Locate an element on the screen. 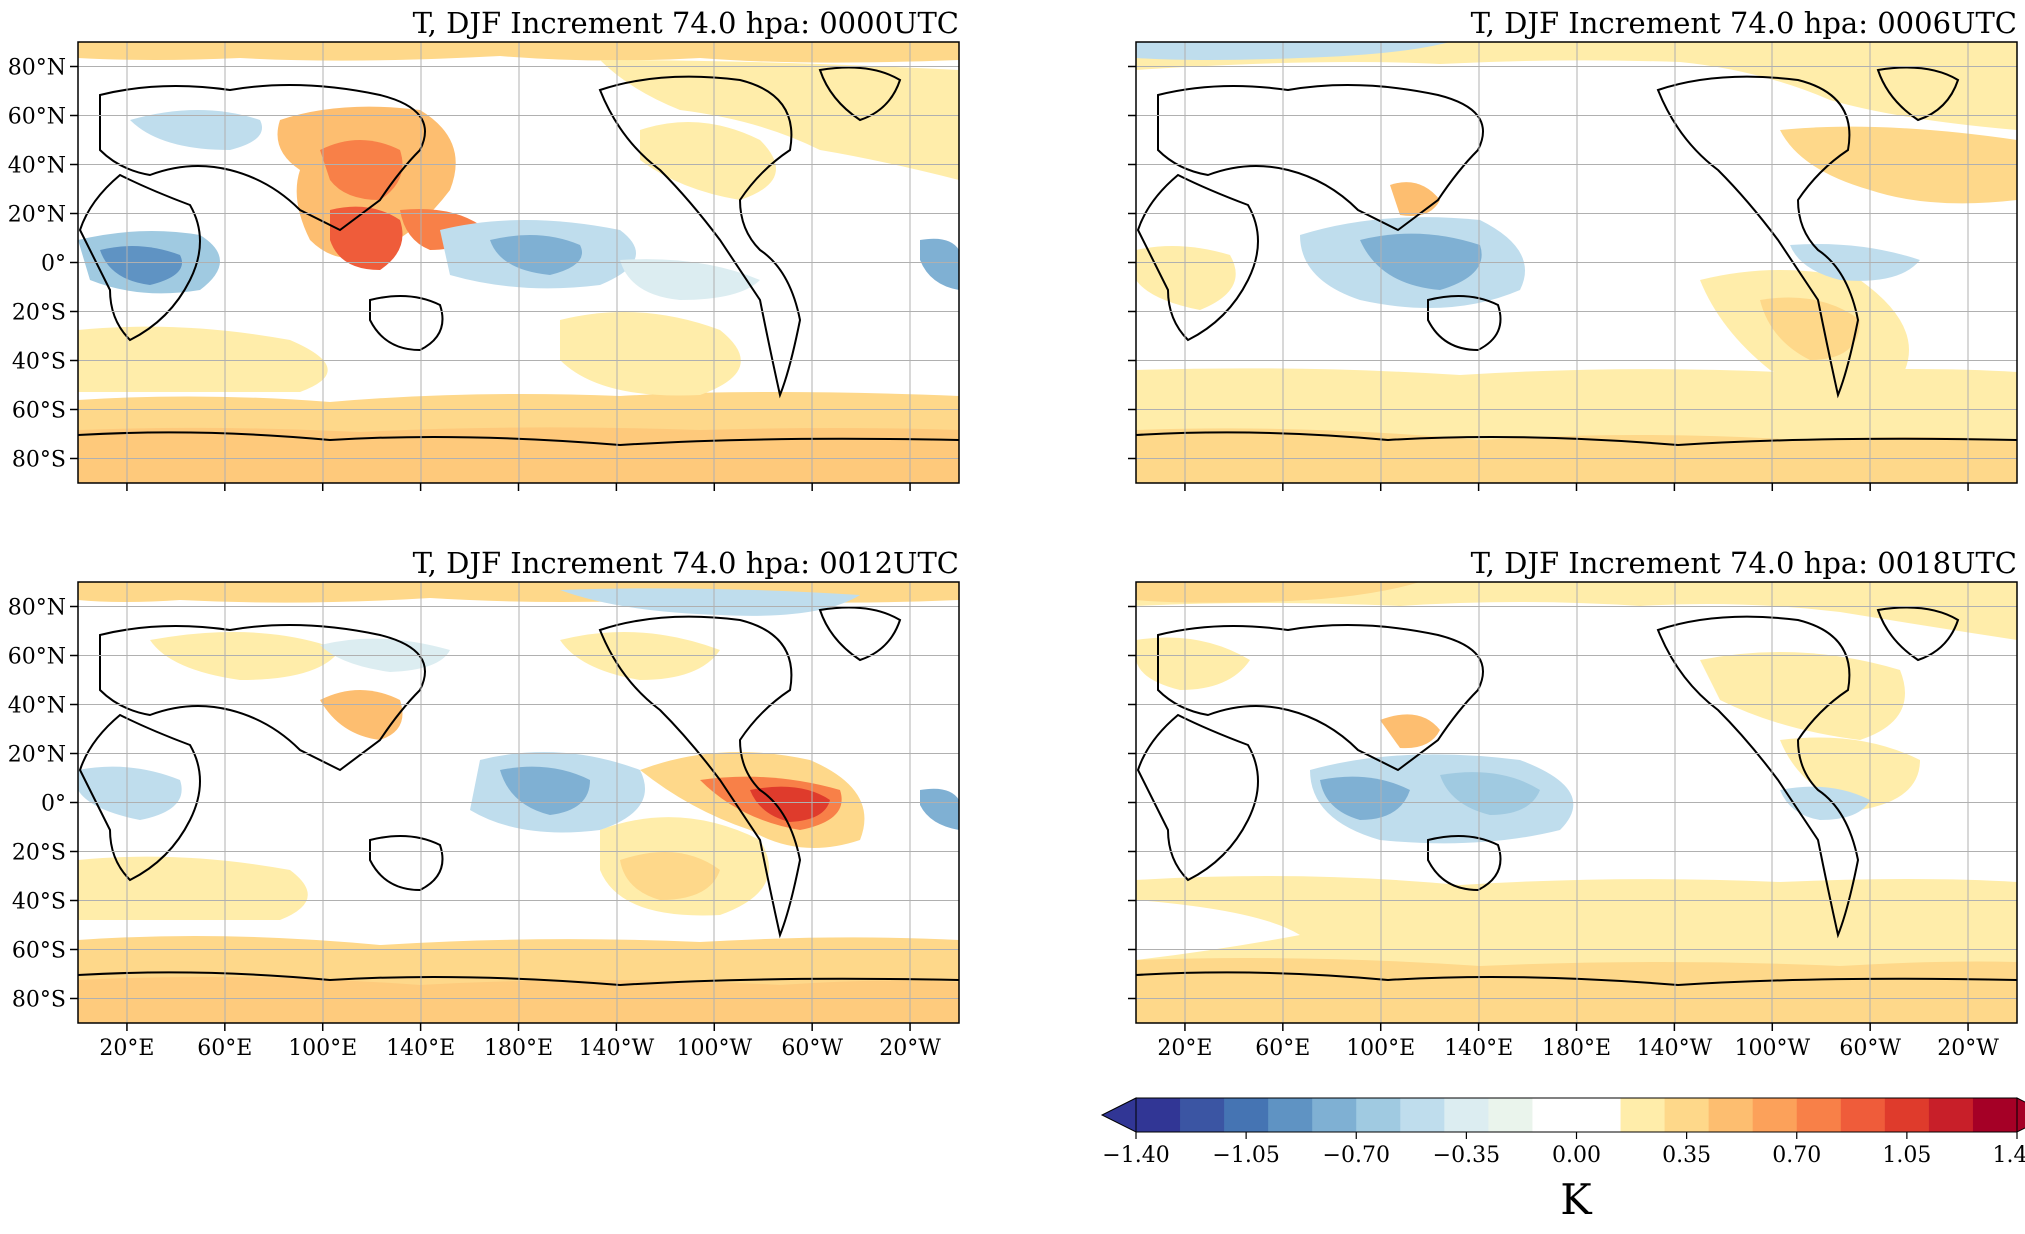 This screenshot has width=2025, height=1234. panel-title: T, DJF Increment 74.0 hpa: 0006UTC is located at coordinates (1744, 23).